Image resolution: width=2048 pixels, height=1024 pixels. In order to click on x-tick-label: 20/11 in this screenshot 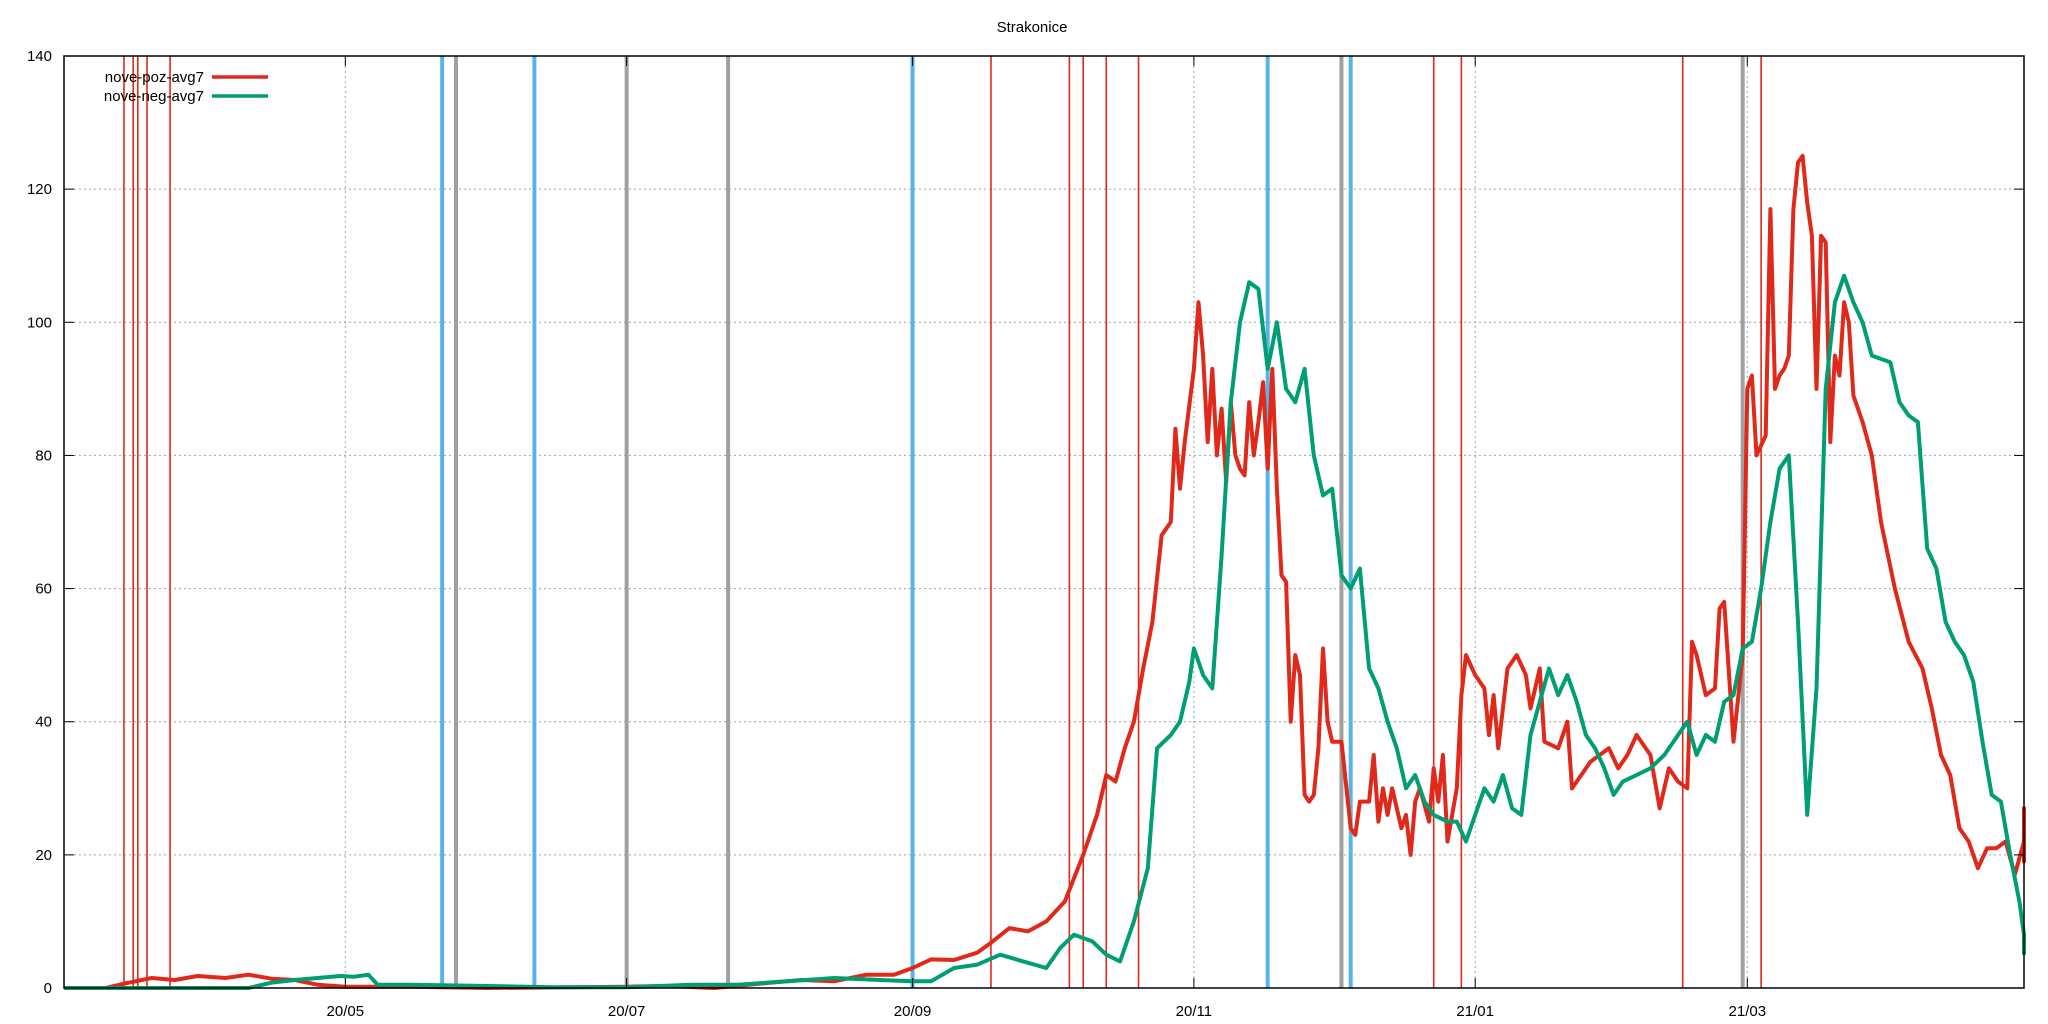, I will do `click(1194, 1011)`.